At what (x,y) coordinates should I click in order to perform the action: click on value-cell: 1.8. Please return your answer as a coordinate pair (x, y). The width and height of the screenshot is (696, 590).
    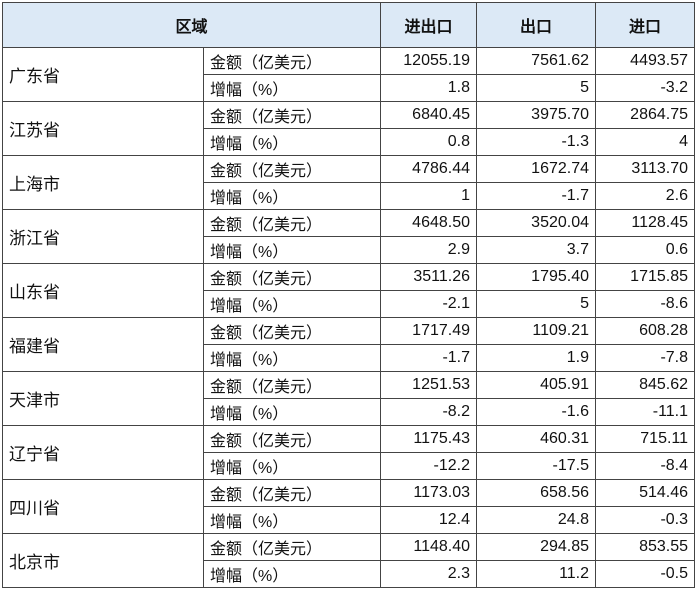
    Looking at the image, I should click on (429, 88).